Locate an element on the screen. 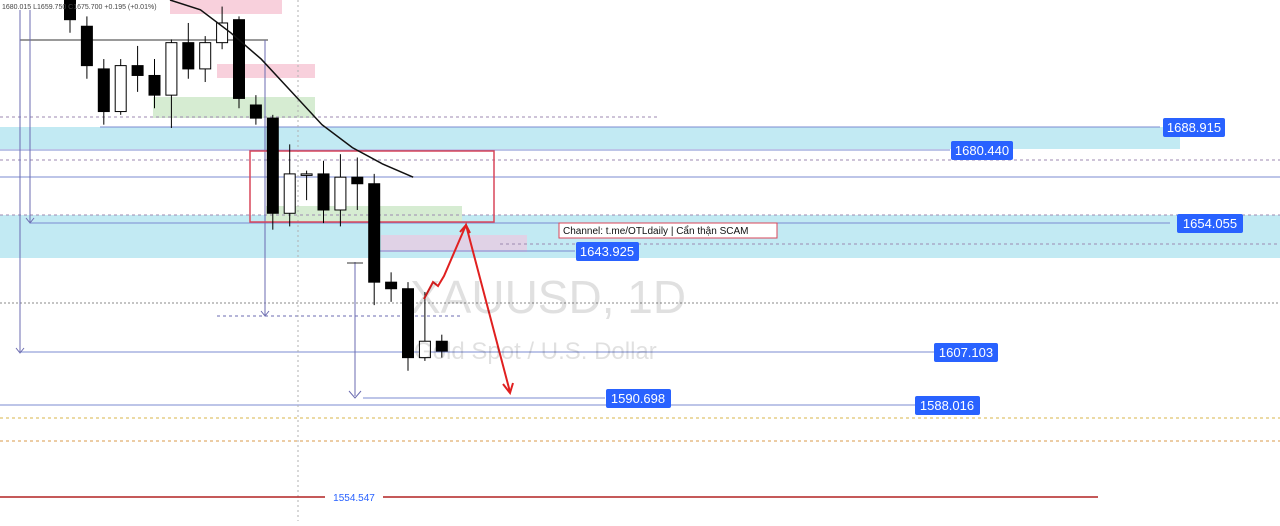 The height and width of the screenshot is (526, 1280). measure-left-1-head is located at coordinates (20, 350).